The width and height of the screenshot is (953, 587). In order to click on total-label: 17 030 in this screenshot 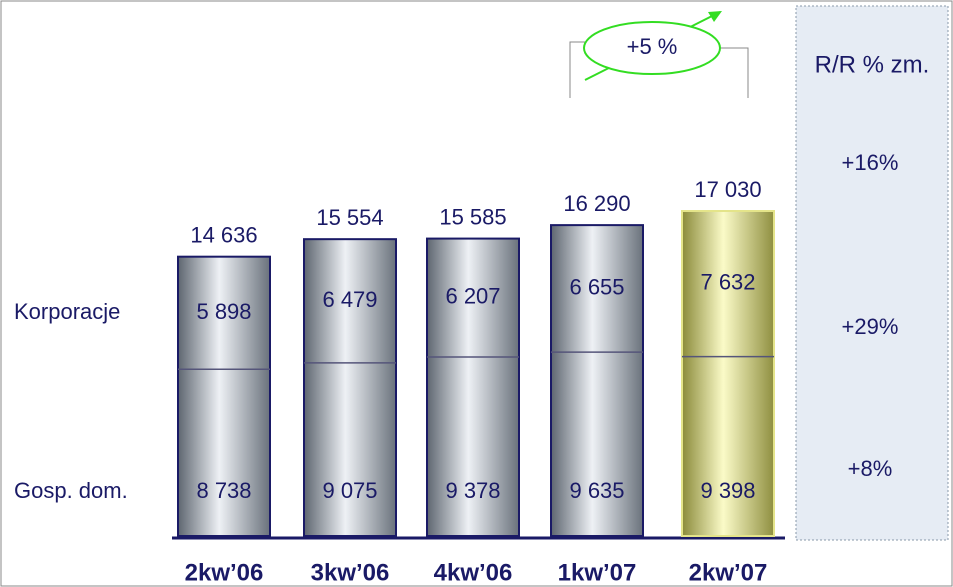, I will do `click(727, 189)`.